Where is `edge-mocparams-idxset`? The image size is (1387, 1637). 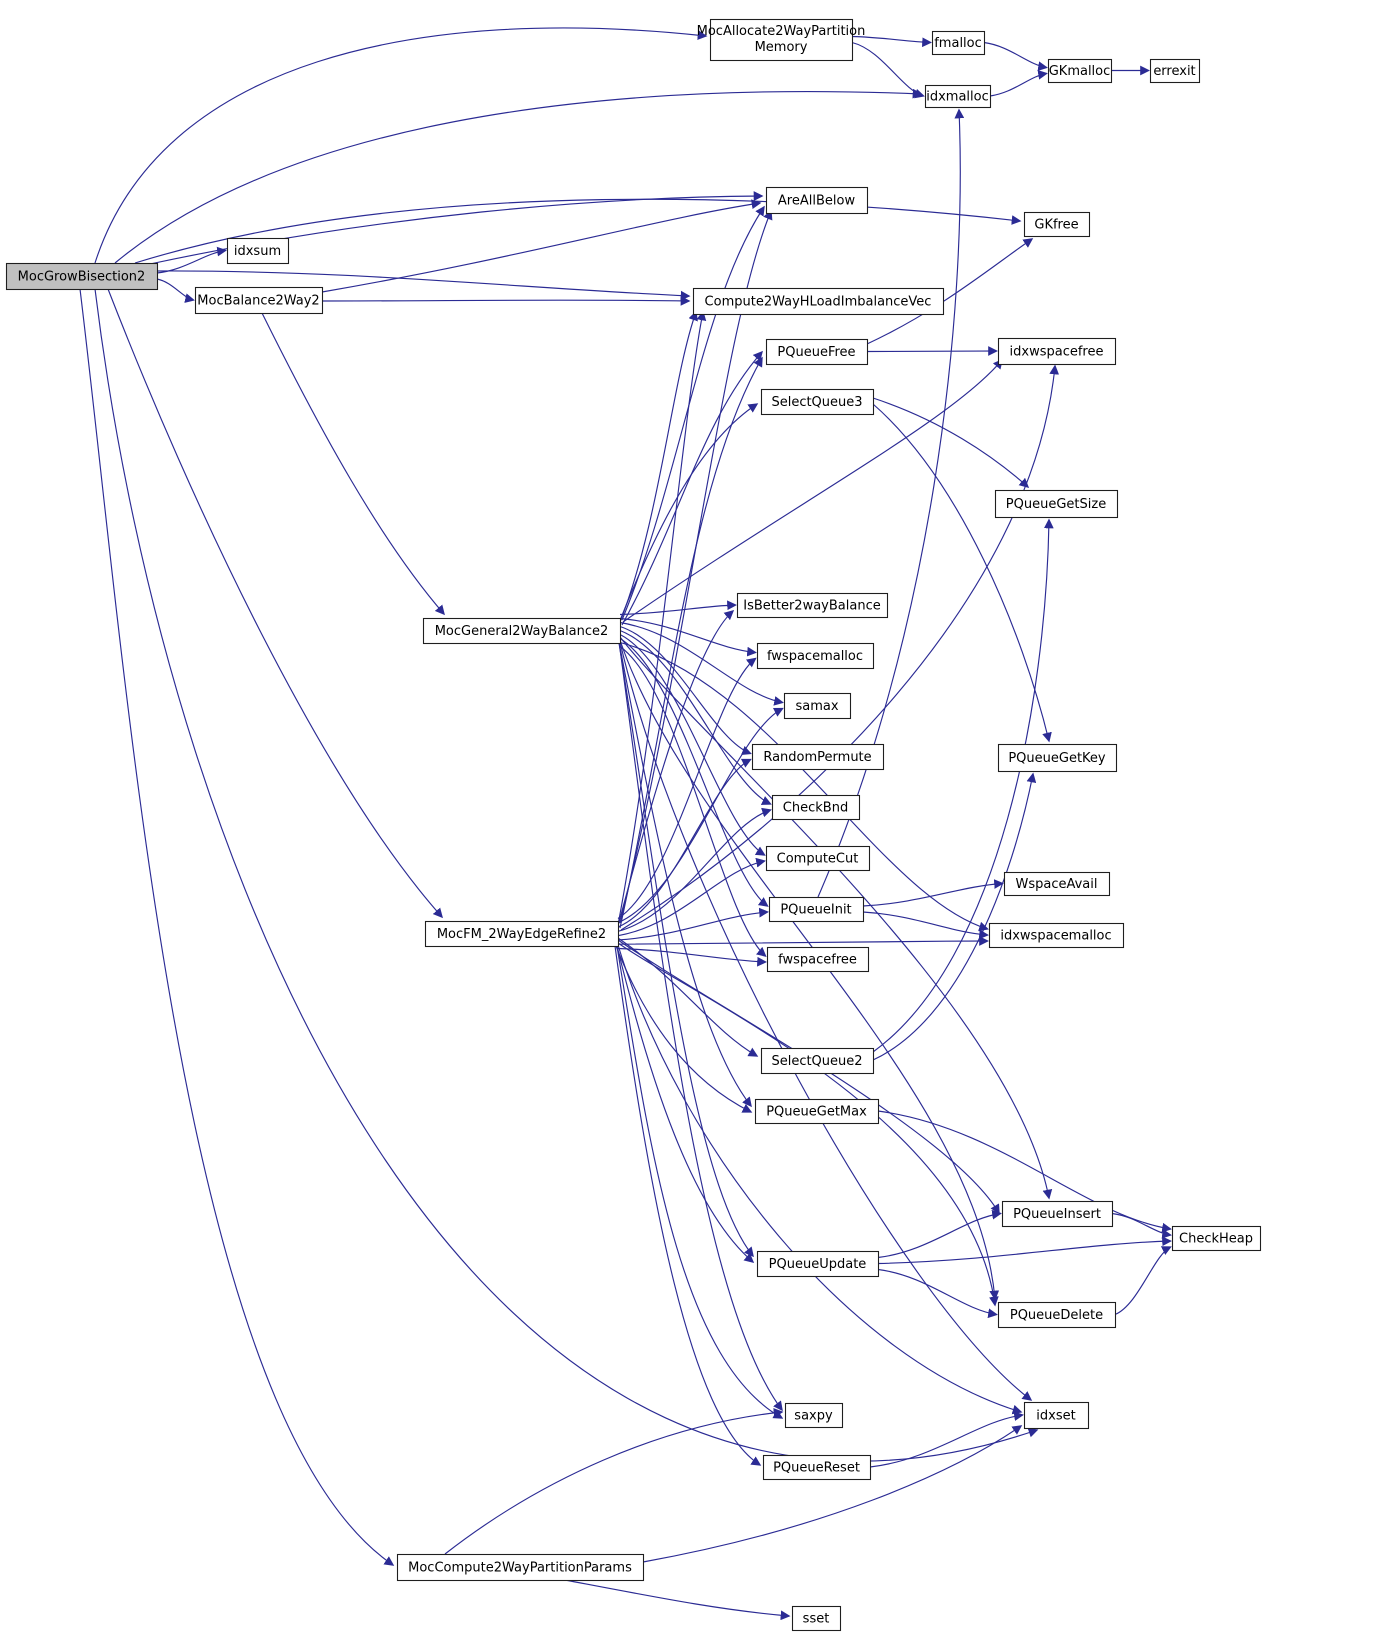
edge-mocparams-idxset is located at coordinates (832, 1494).